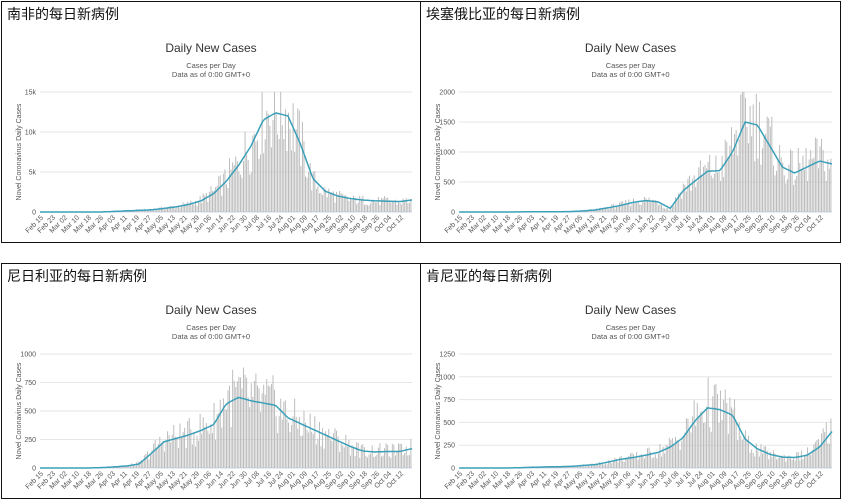 The image size is (843, 502). I want to click on y-tick-label: 5k, so click(33, 173).